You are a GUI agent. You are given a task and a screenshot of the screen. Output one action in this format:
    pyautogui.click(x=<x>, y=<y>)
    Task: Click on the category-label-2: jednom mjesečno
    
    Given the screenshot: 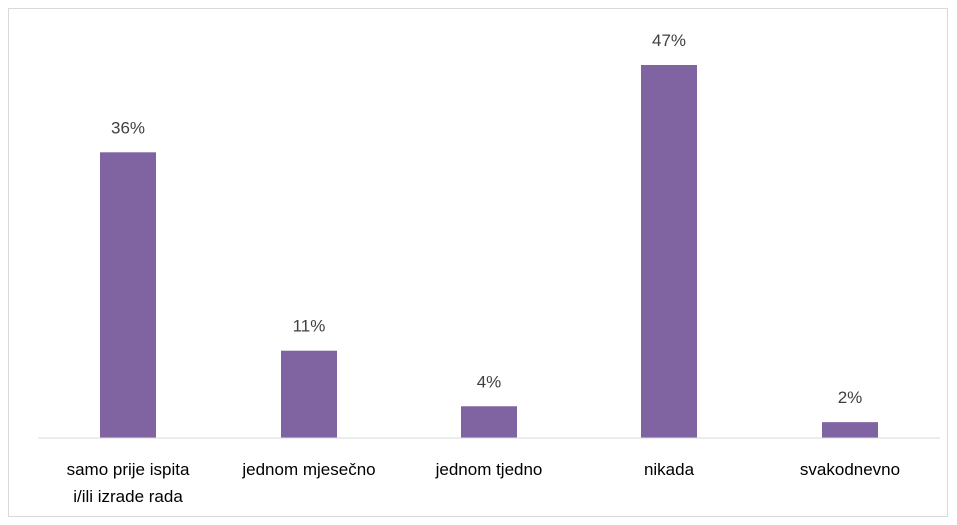 What is the action you would take?
    pyautogui.click(x=308, y=469)
    